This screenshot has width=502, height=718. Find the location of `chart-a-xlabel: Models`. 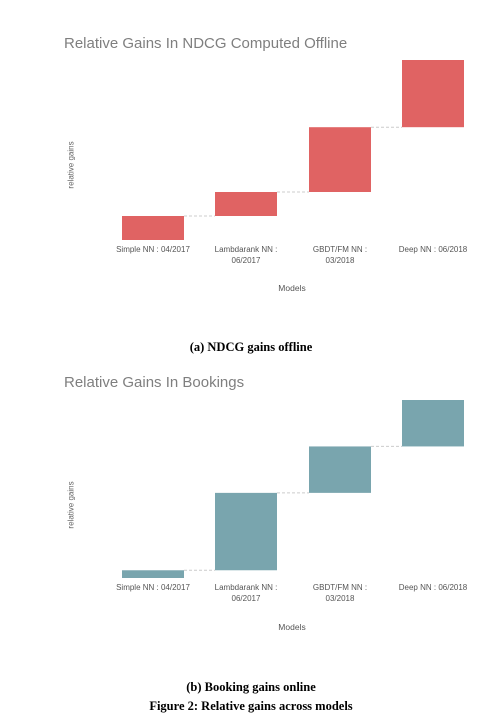

chart-a-xlabel: Models is located at coordinates (292, 288).